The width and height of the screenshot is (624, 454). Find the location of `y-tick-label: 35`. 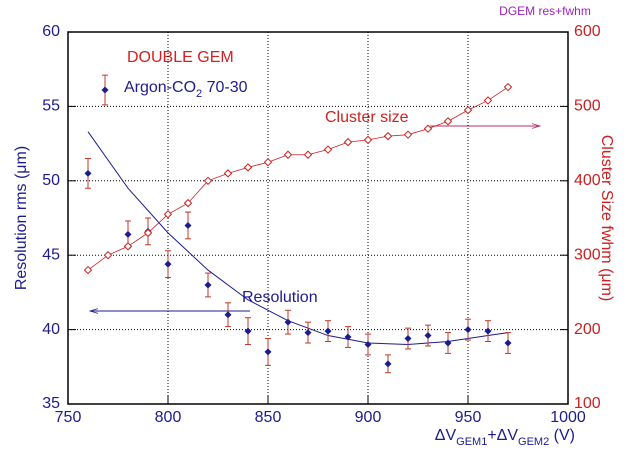

y-tick-label: 35 is located at coordinates (51, 403).